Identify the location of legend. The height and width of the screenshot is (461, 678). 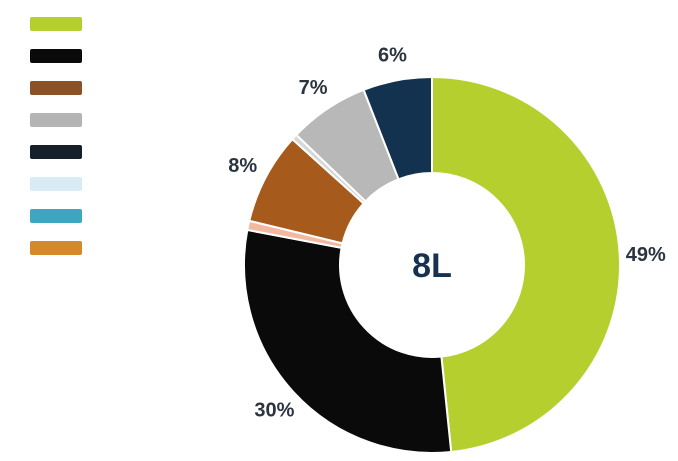
(62, 136).